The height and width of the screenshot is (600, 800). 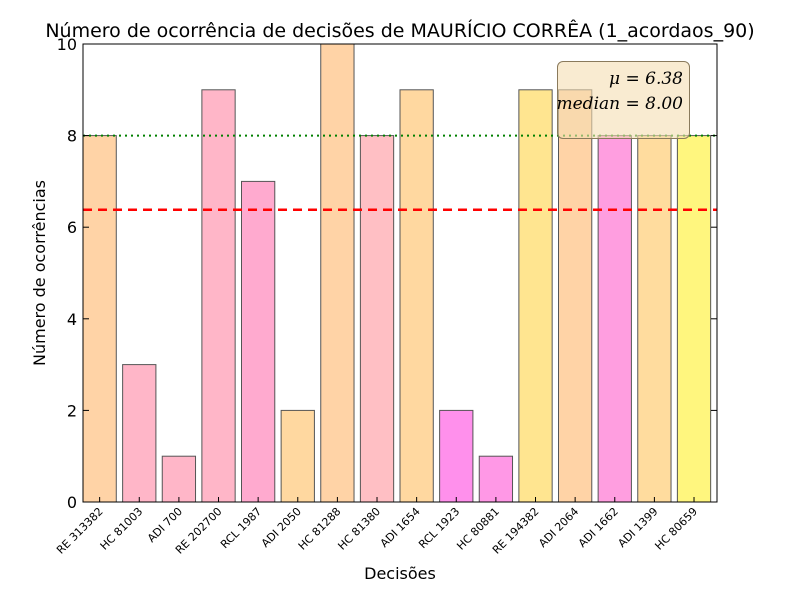 I want to click on x-tick-label: ADI 1662, so click(x=598, y=527).